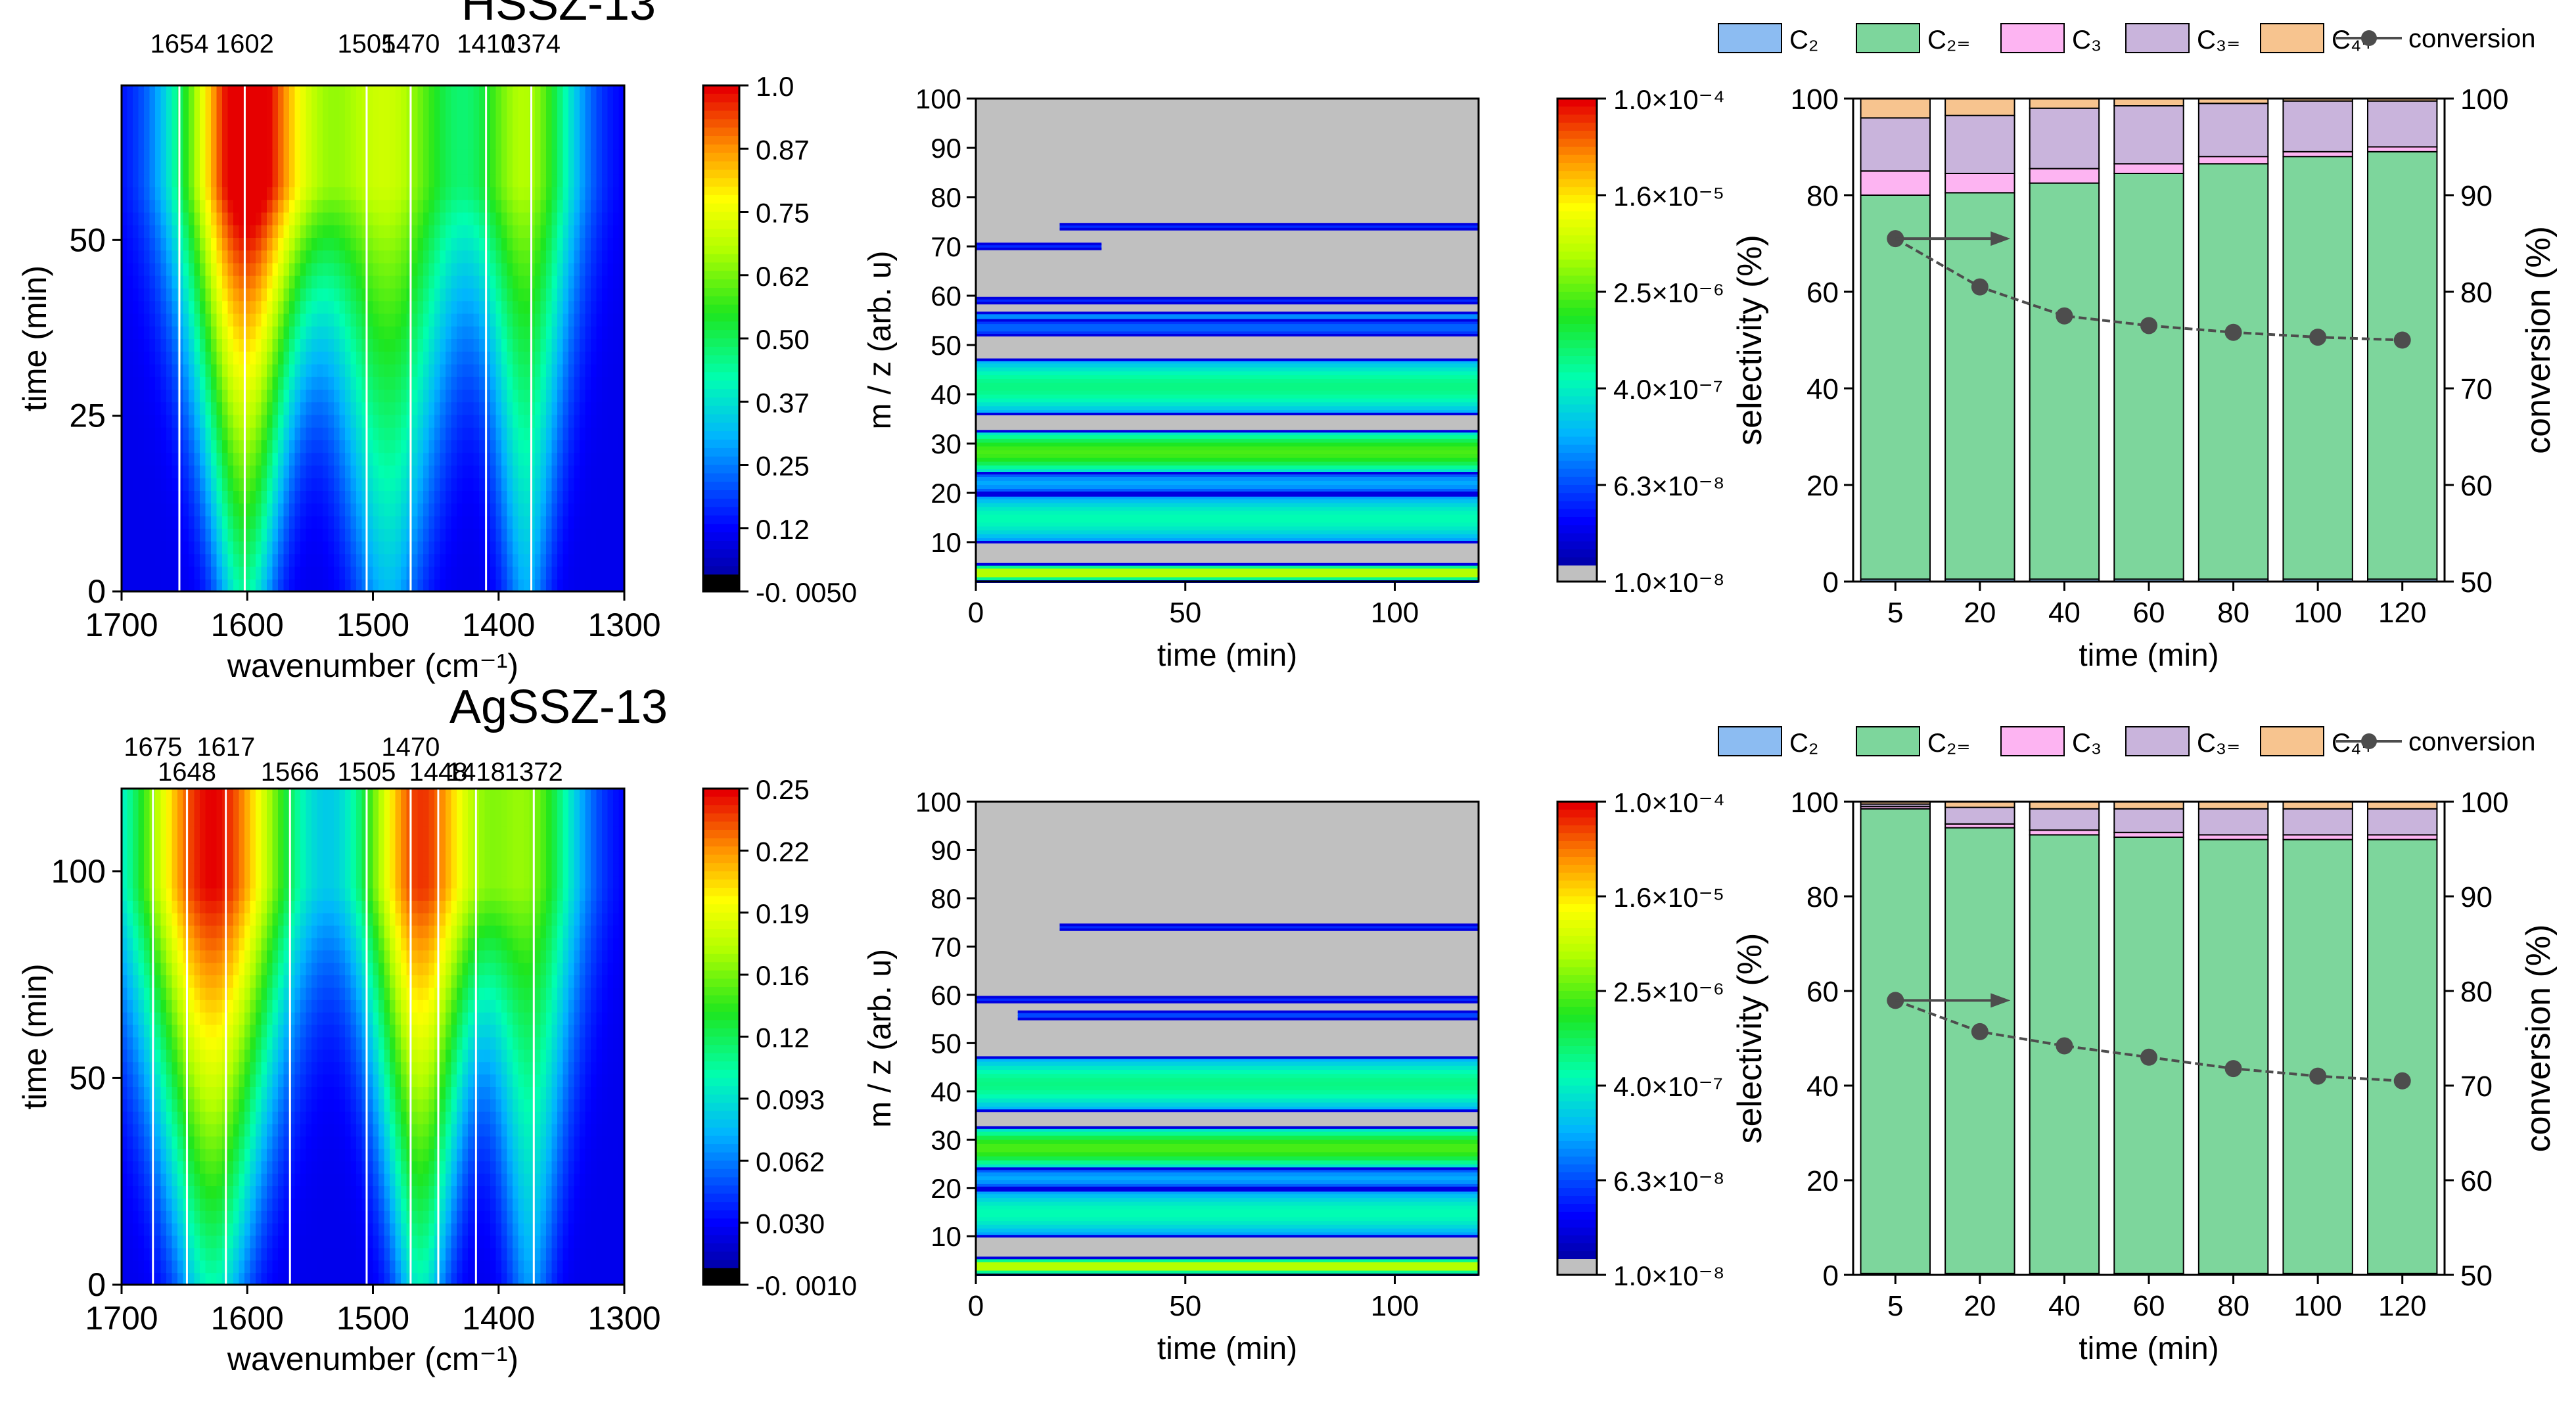 The width and height of the screenshot is (2576, 1403). What do you see at coordinates (1895, 109) in the screenshot?
I see `bar-segment-c4plus` at bounding box center [1895, 109].